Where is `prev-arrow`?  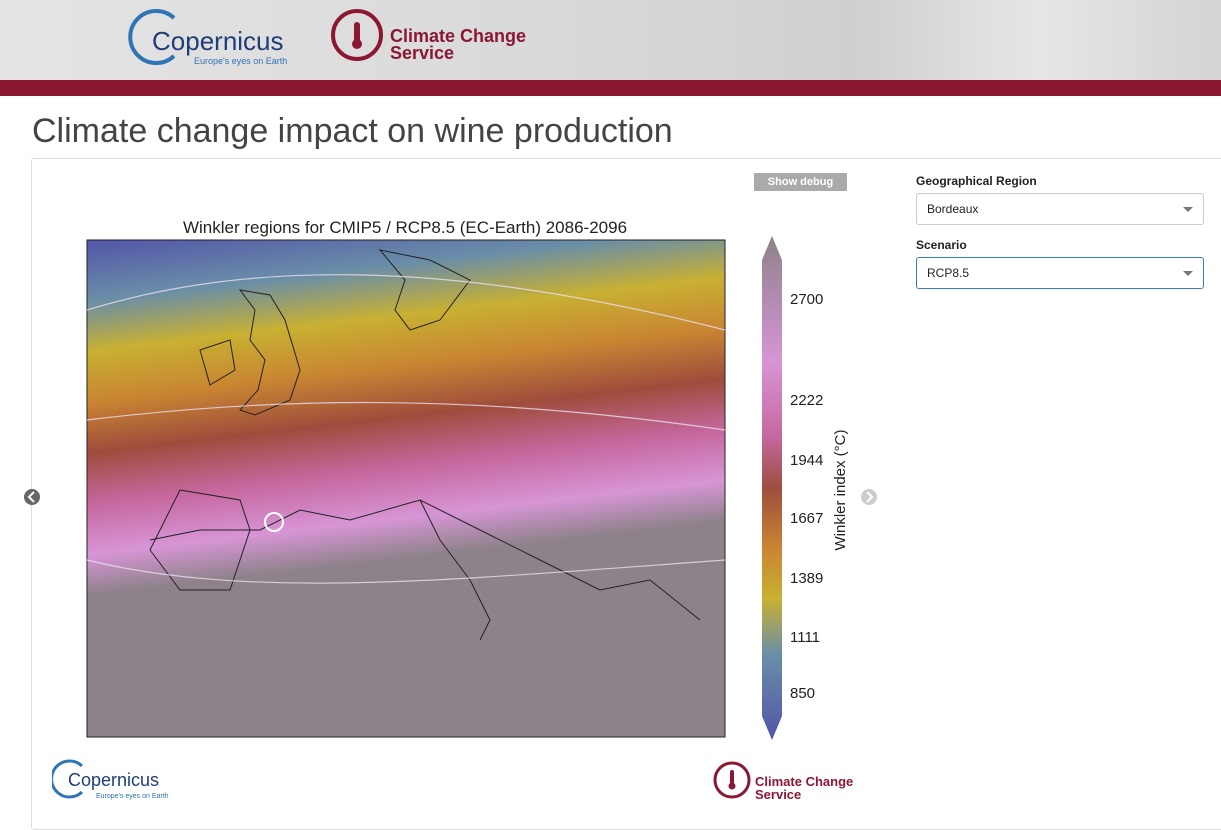 prev-arrow is located at coordinates (32, 497).